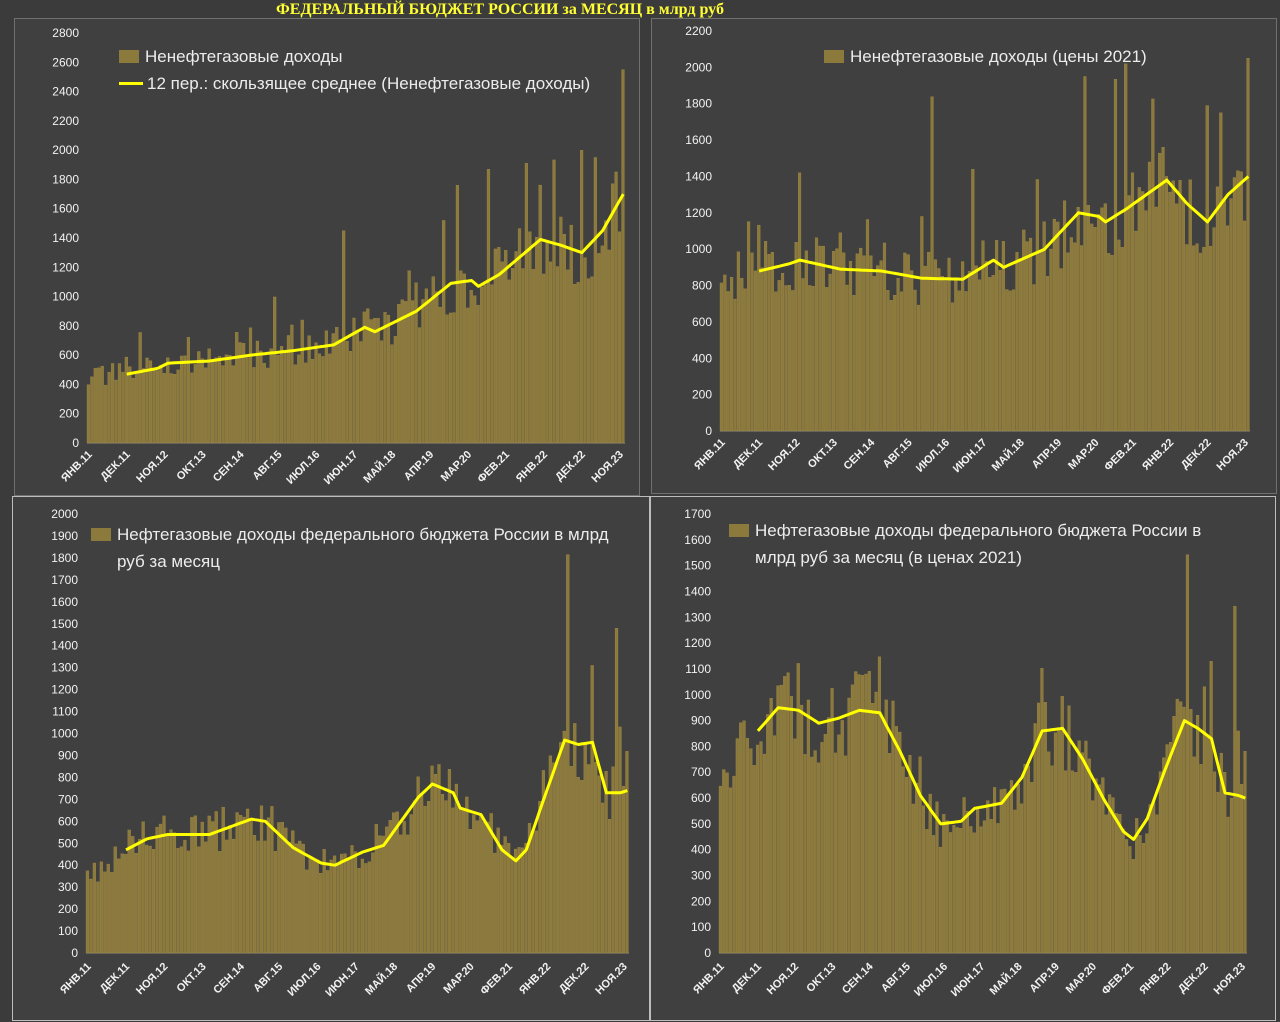 The image size is (1280, 1022). Describe the element at coordinates (380, 467) in the screenshot. I see `x-tick-label: МАЙ.18` at that location.